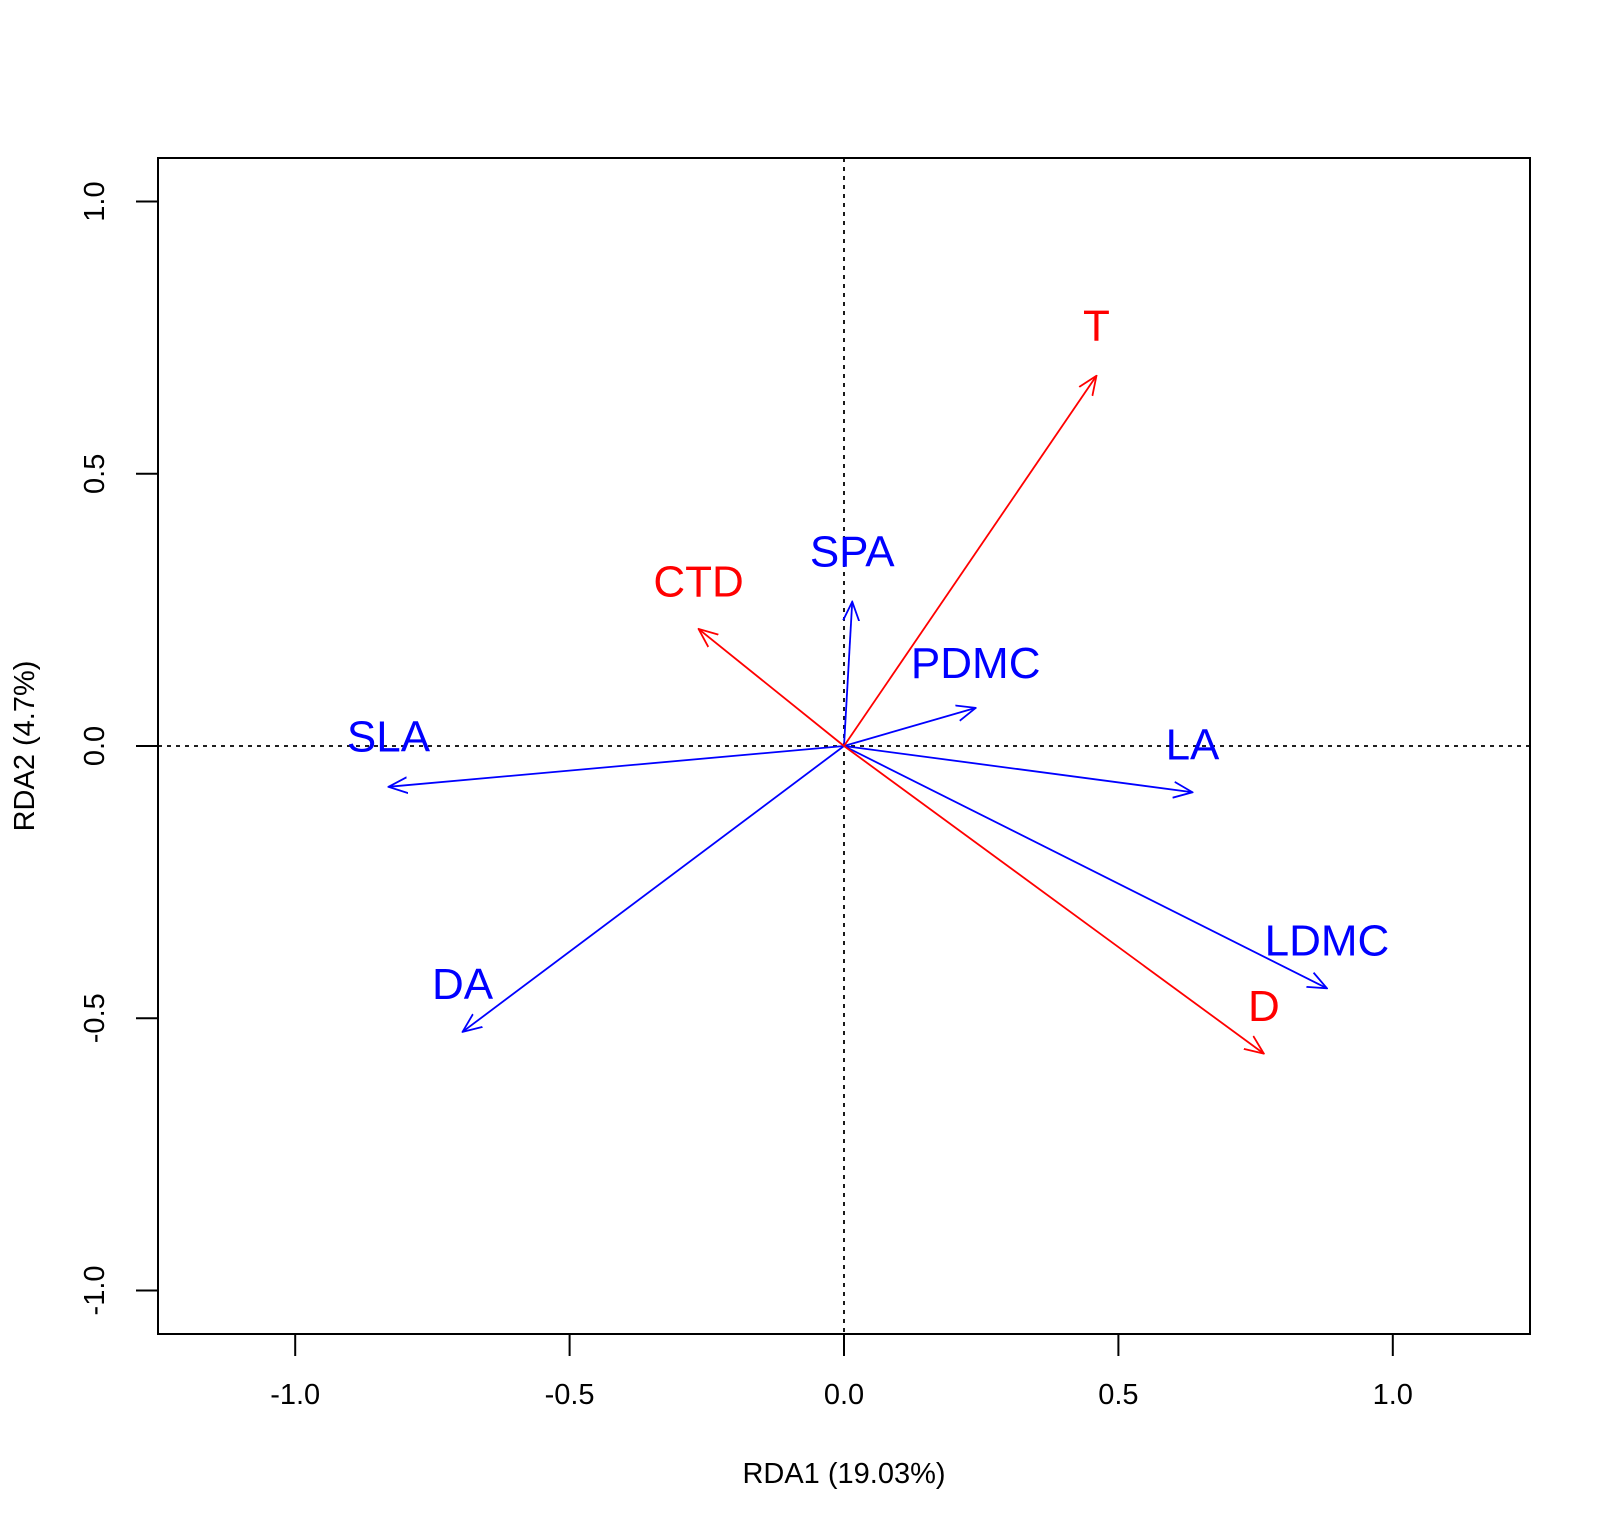 This screenshot has height=1520, width=1600. Describe the element at coordinates (843, 1474) in the screenshot. I see `x-axis-title: RDA1 (19.03%)` at that location.